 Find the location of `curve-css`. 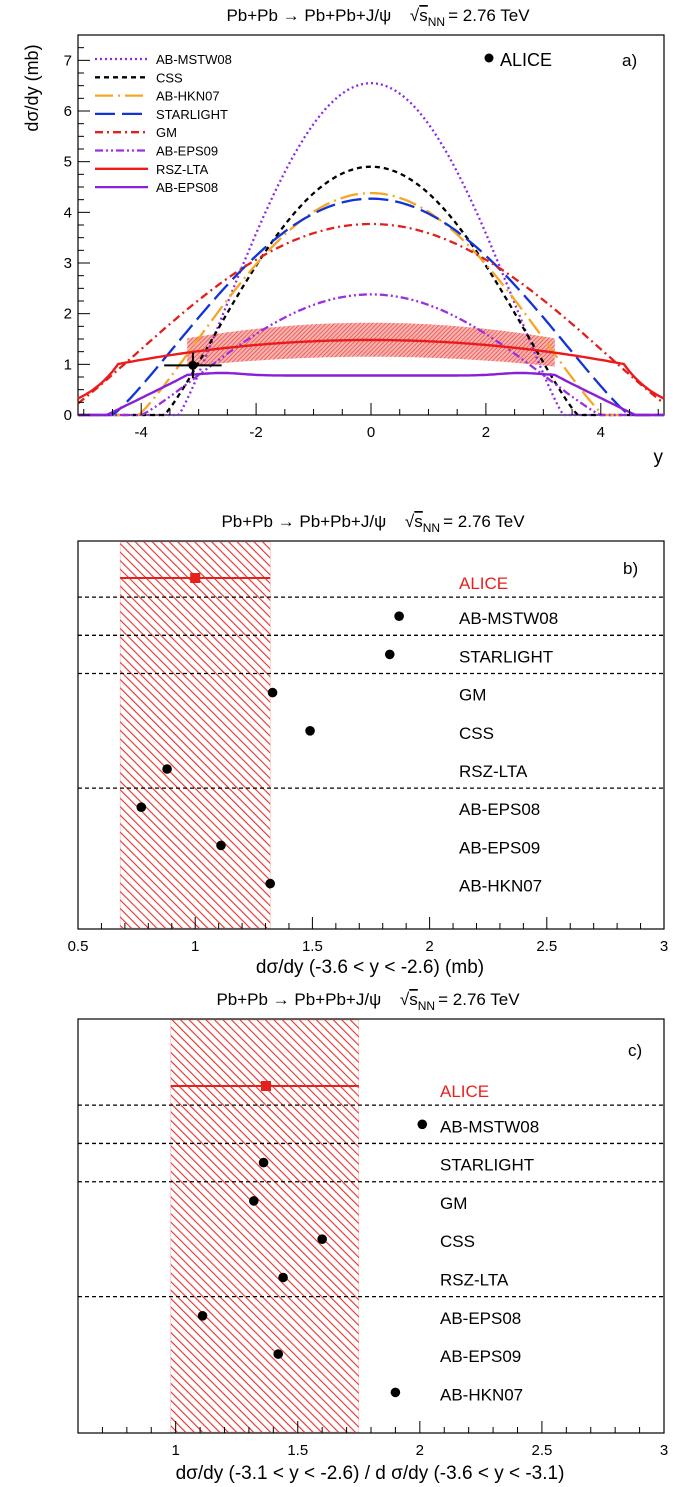

curve-css is located at coordinates (371, 291).